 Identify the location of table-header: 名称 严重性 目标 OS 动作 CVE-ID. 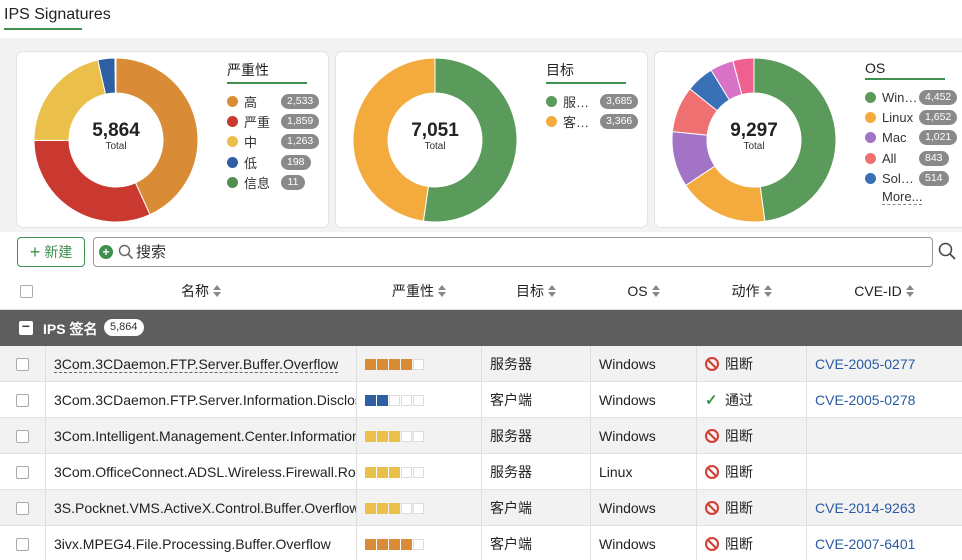
(481, 291).